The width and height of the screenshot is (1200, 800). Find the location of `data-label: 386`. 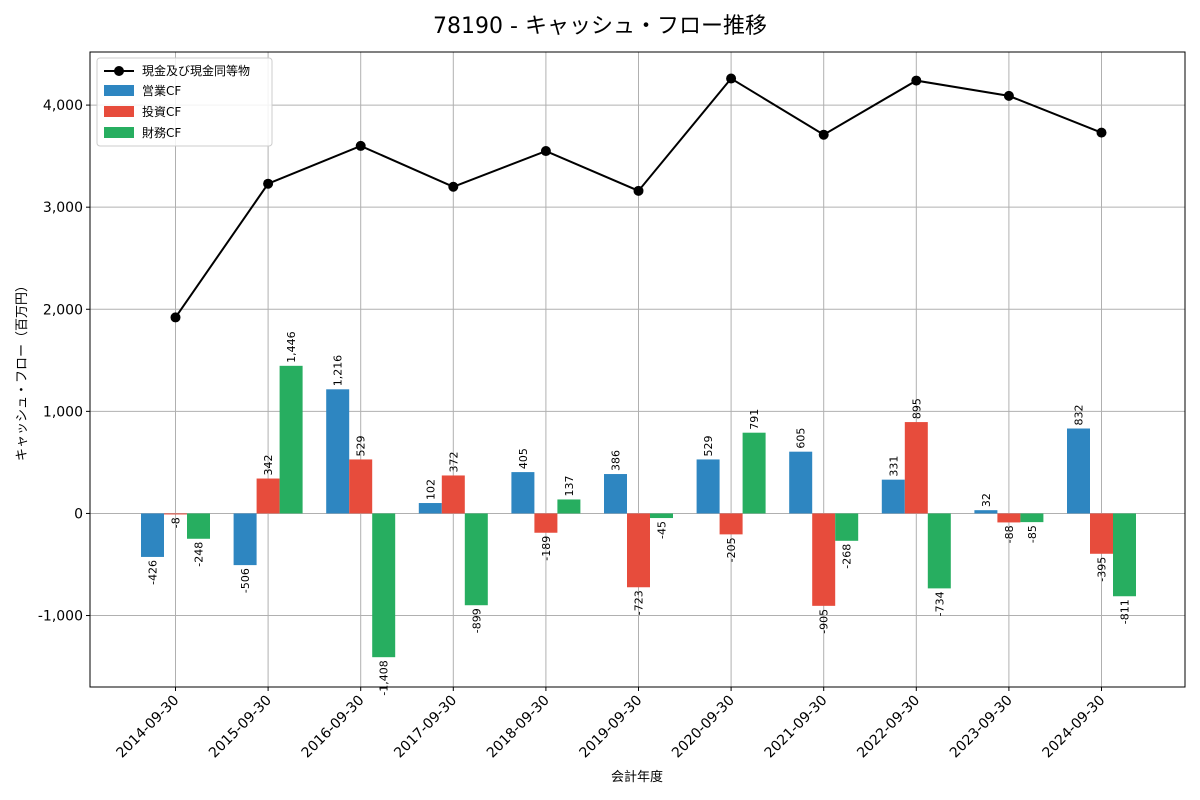

data-label: 386 is located at coordinates (616, 460).